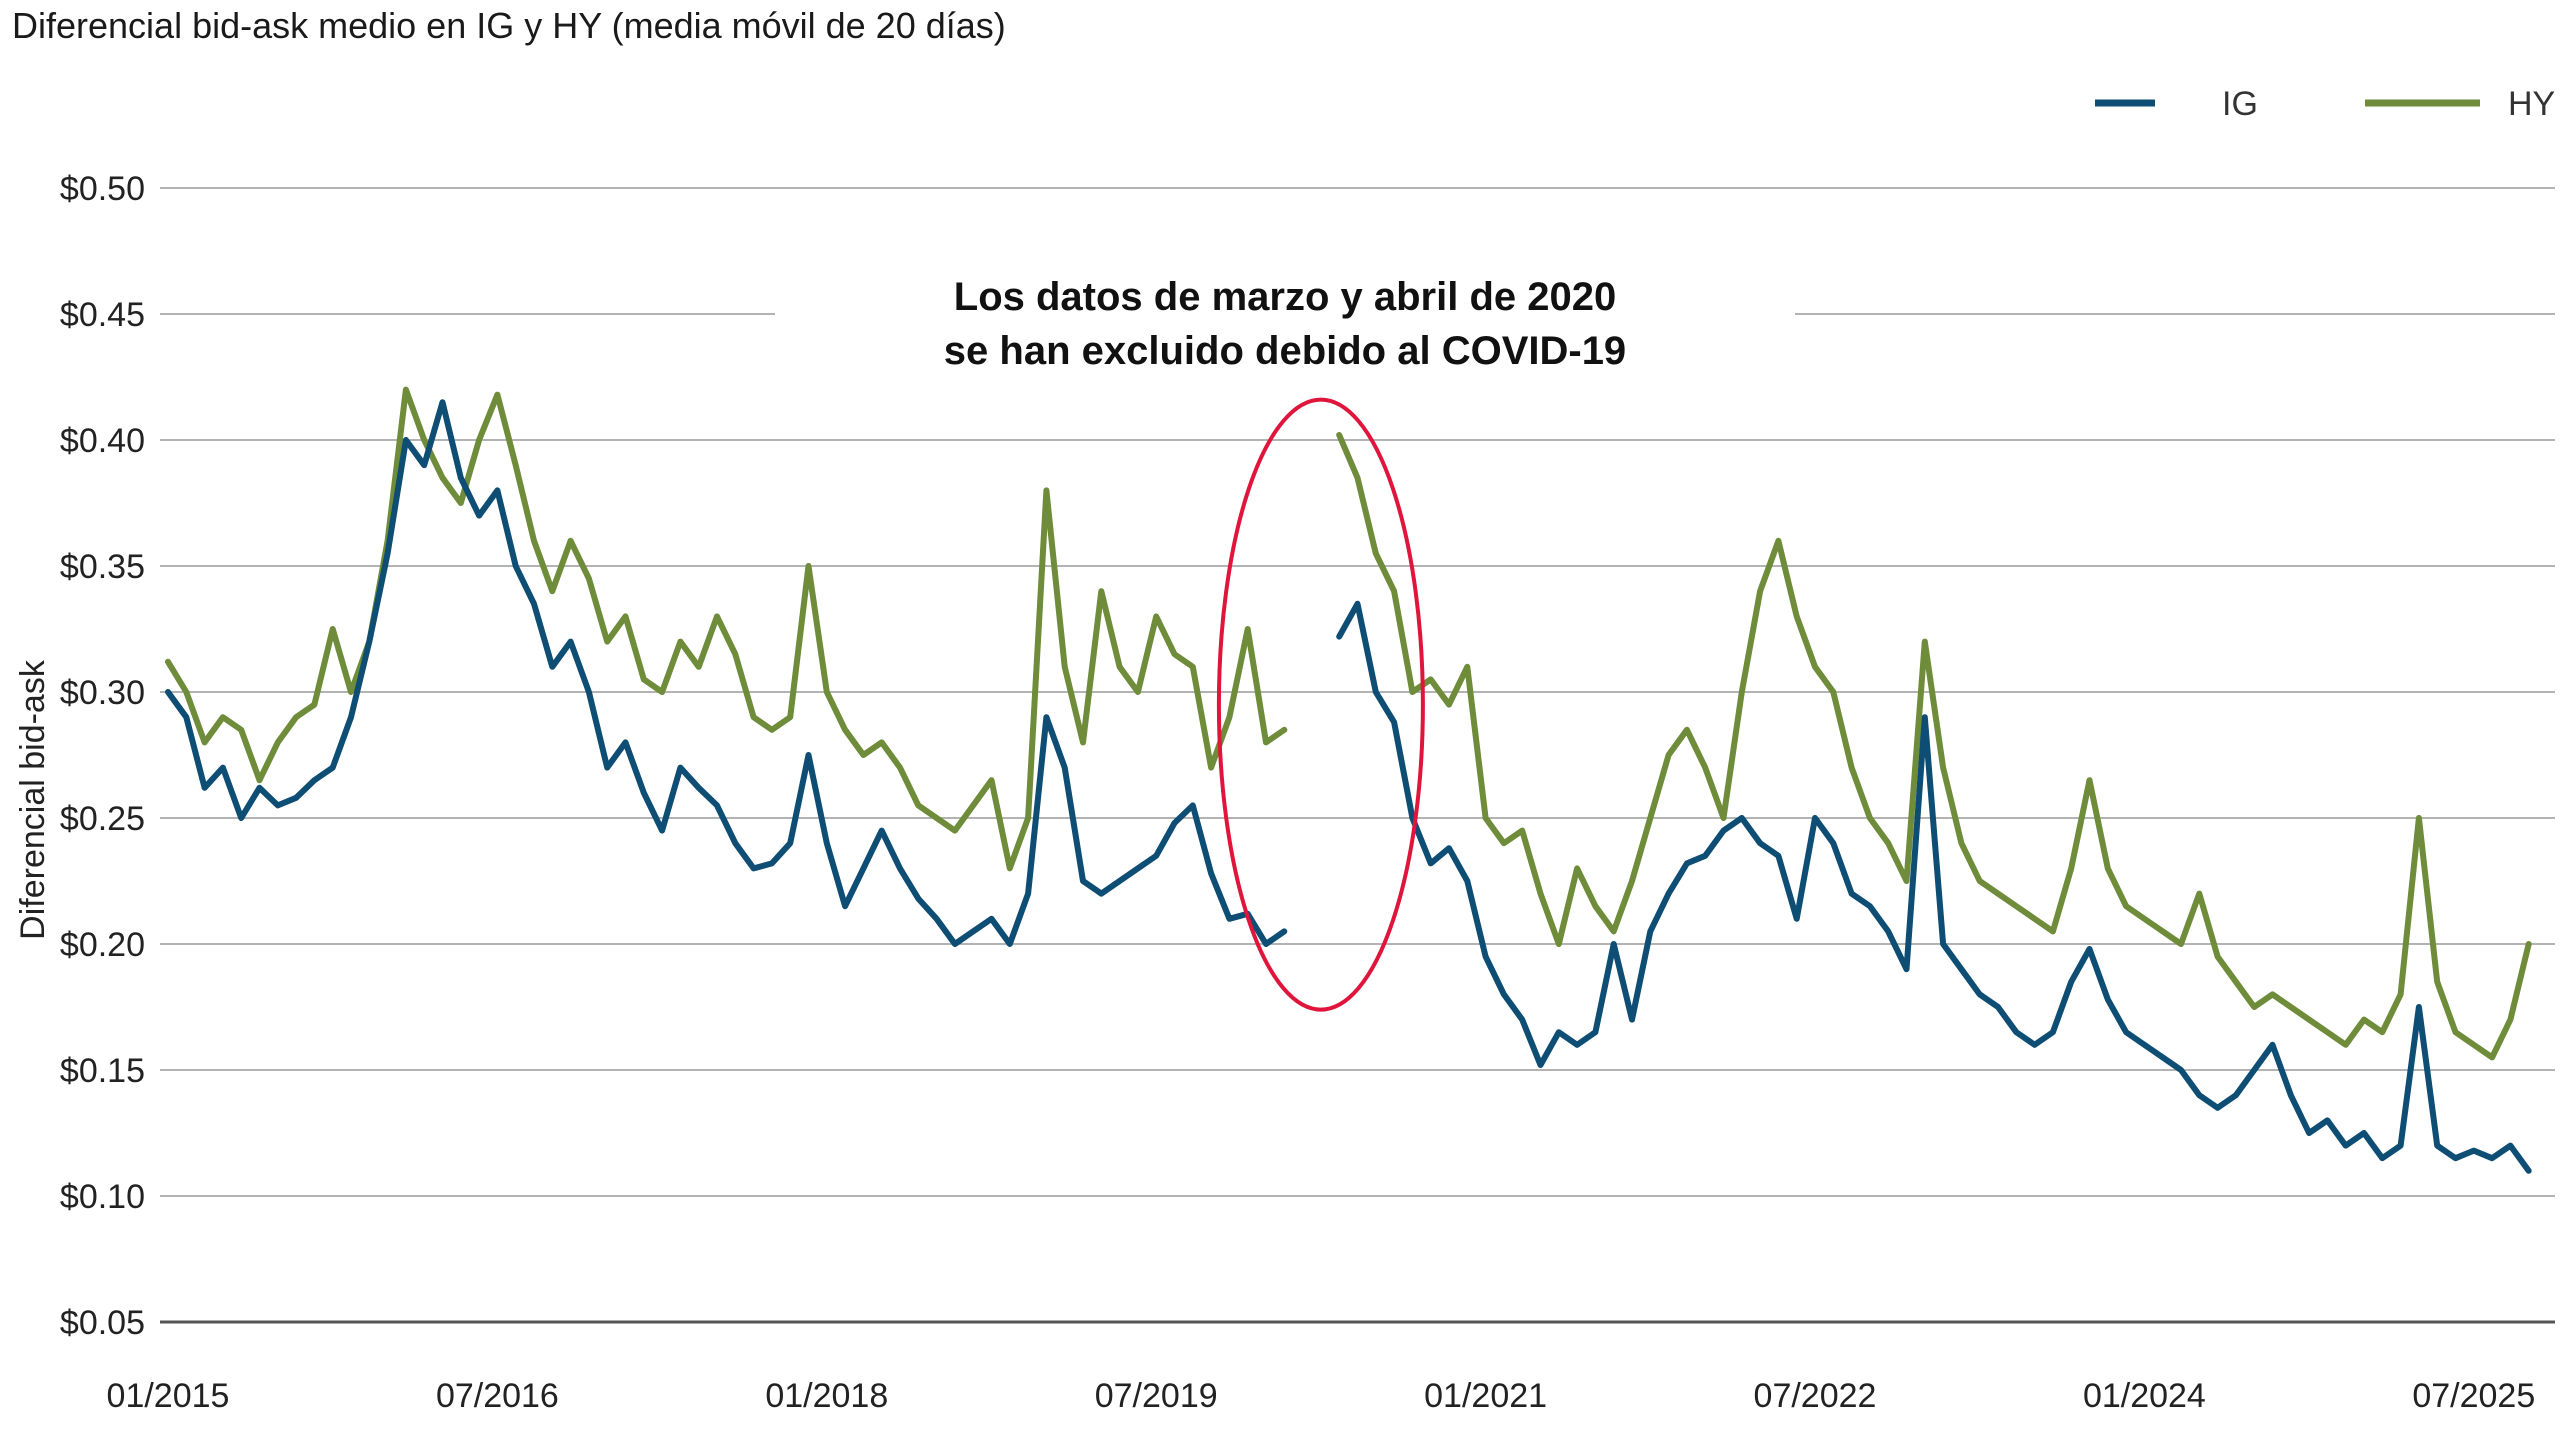 The height and width of the screenshot is (1440, 2560). Describe the element at coordinates (33, 799) in the screenshot. I see `y-axis-title: Diferencial bid-ask` at that location.